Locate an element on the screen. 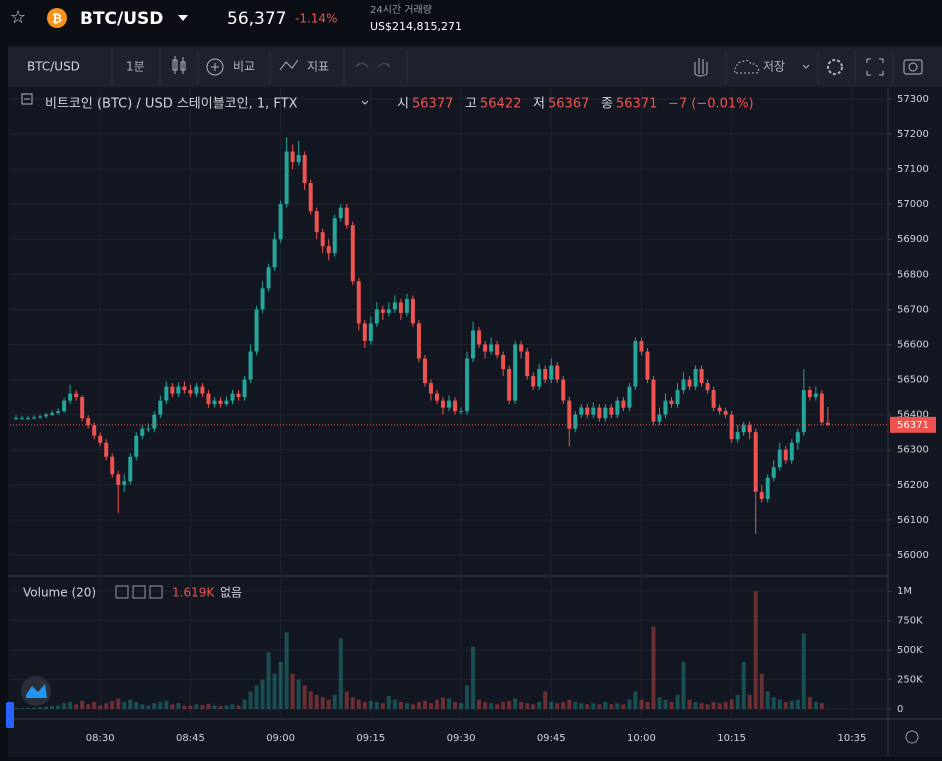 The image size is (942, 761). symbol: BTC/USD is located at coordinates (121, 19).